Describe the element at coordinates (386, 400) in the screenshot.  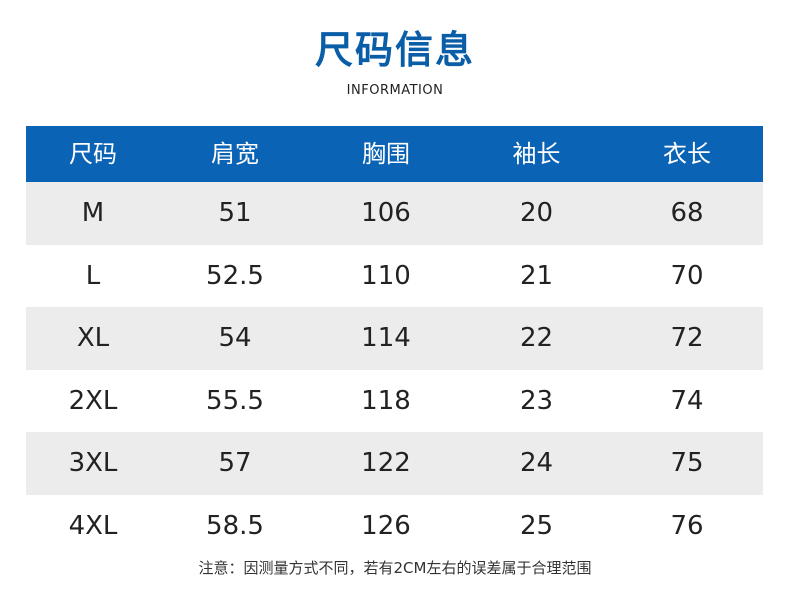
I see `cell-chest: 118` at that location.